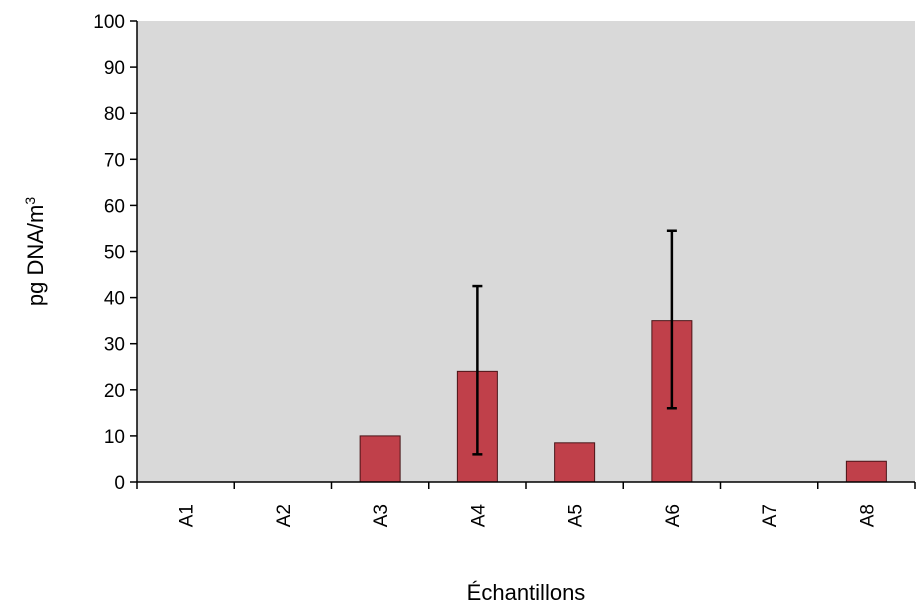 This screenshot has height=610, width=920. I want to click on y-tick-label: 40, so click(114, 299).